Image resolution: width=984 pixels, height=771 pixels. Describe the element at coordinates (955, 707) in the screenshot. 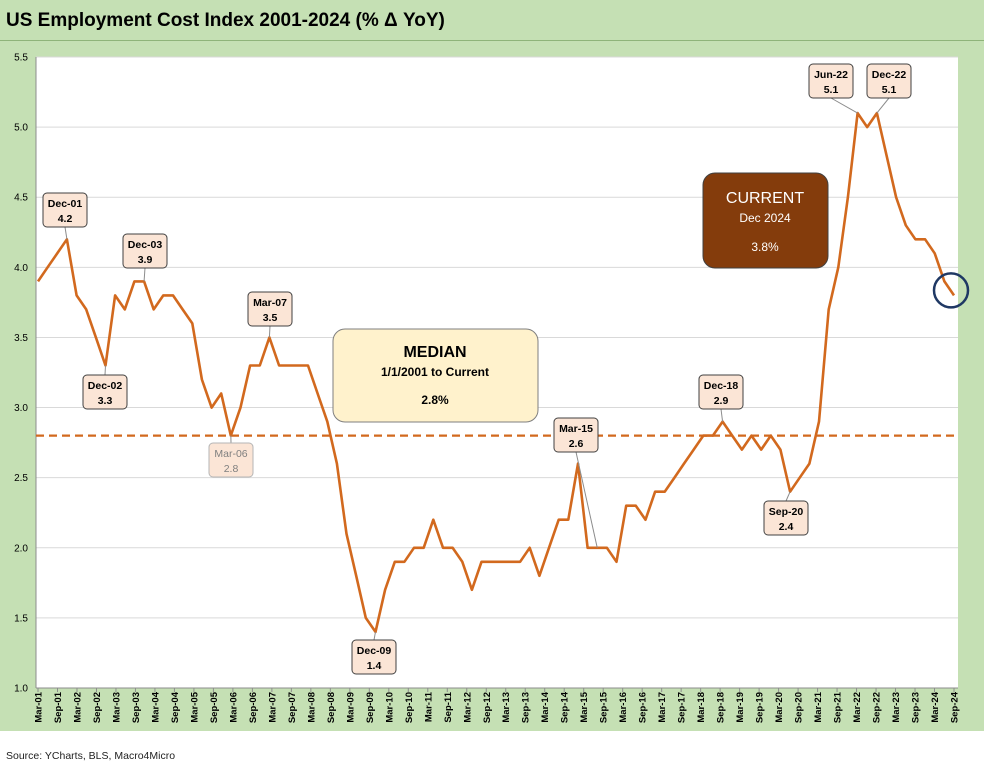

I see `x-tick-label: Sep-24` at that location.